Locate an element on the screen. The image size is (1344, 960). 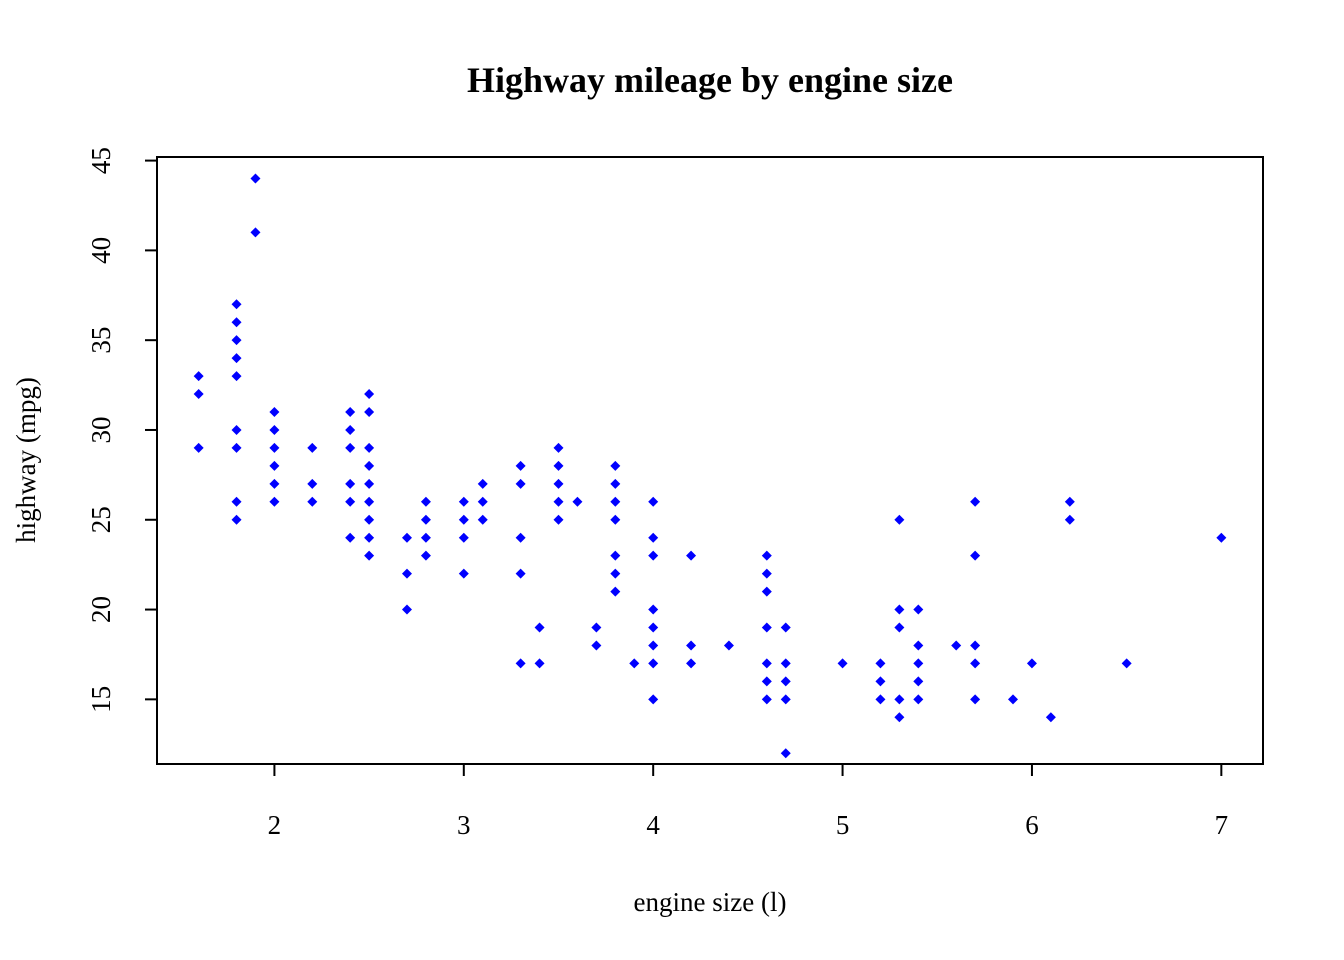
x-tick-label: 2 is located at coordinates (275, 825).